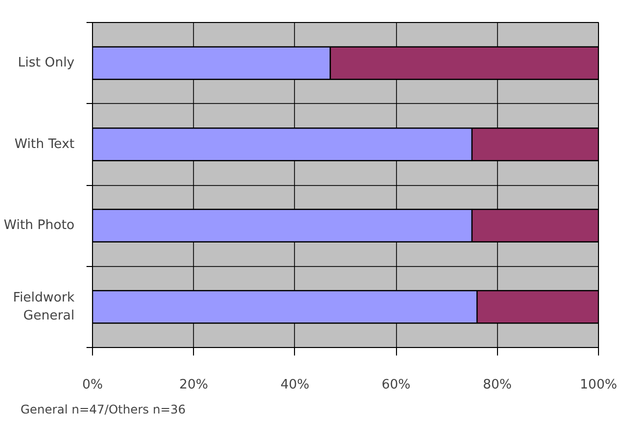 This screenshot has width=630, height=423. What do you see at coordinates (599, 385) in the screenshot?
I see `x-tick-label: 100%` at bounding box center [599, 385].